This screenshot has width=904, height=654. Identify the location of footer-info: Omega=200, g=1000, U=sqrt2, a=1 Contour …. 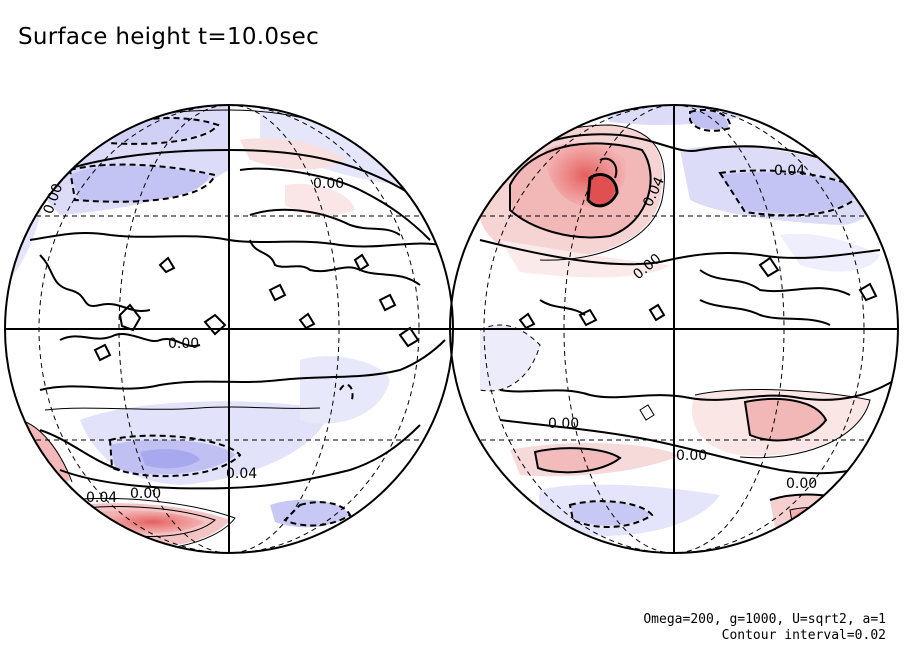
(764, 628).